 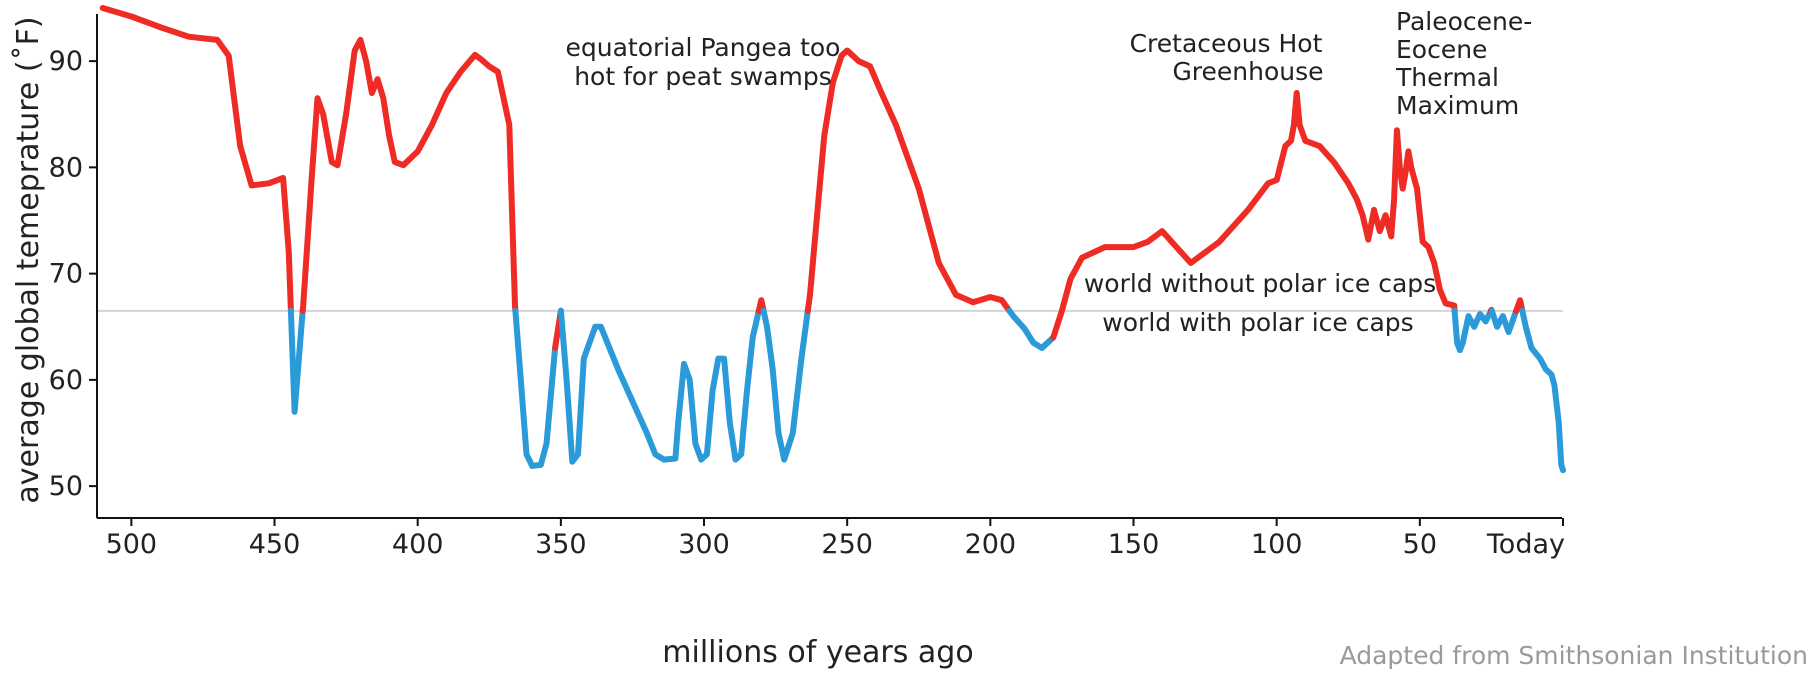 I want to click on y-axis-ticks: 50 60 70 80 90, so click(x=73, y=274).